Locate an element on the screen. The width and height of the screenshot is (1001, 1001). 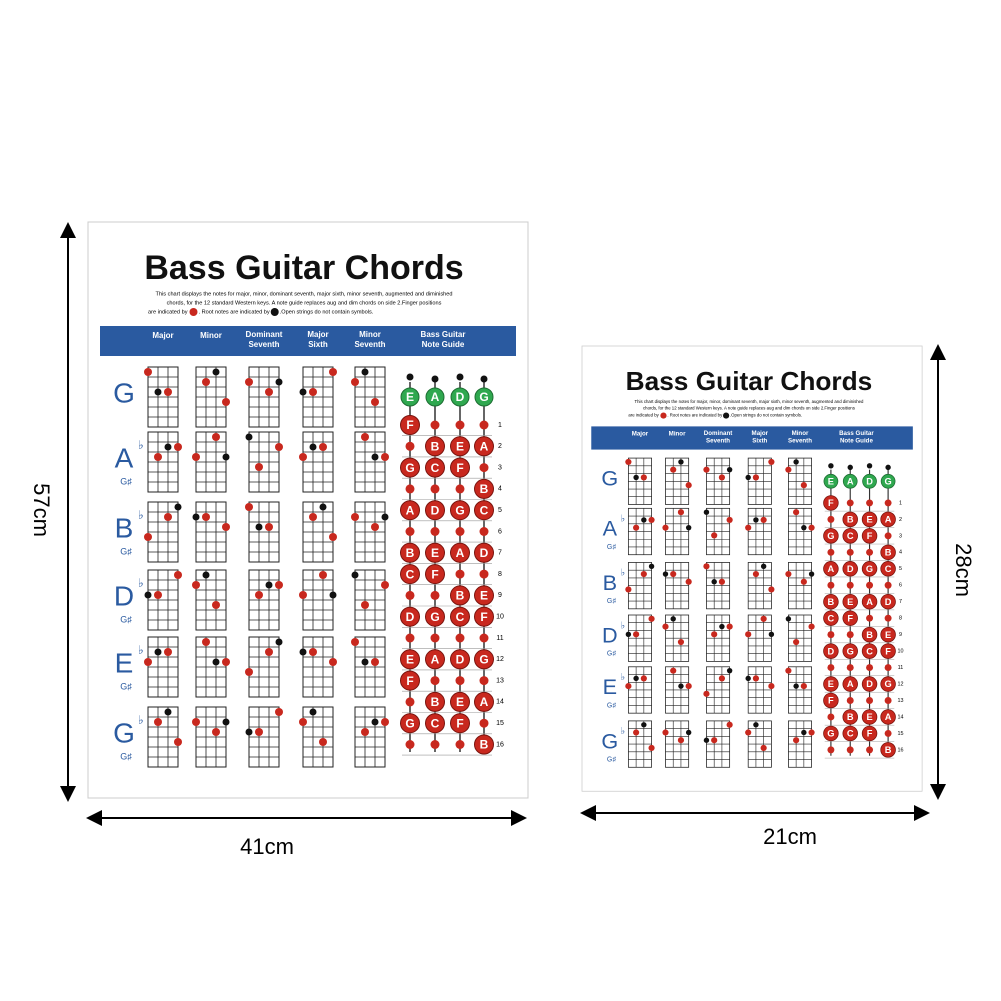
dimension-label: 41cm is located at coordinates (267, 846).